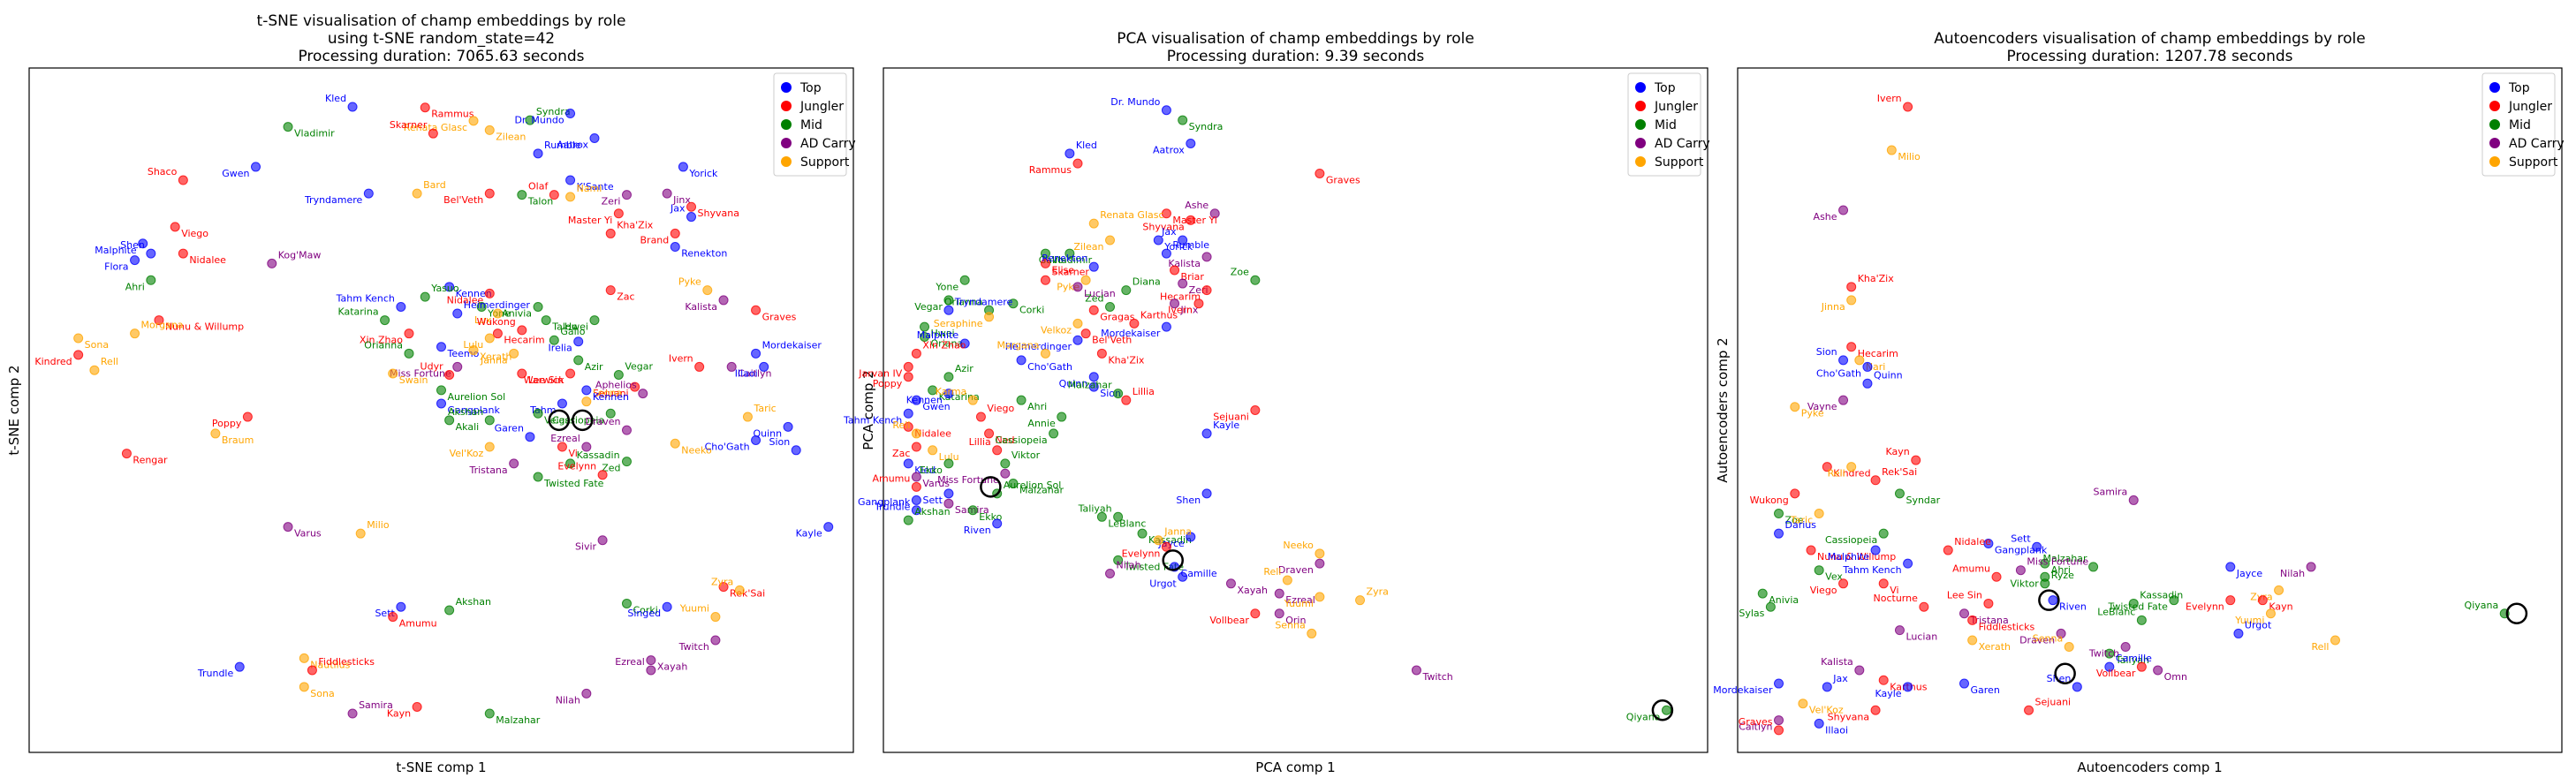  Describe the element at coordinates (933, 500) in the screenshot. I see `point-label: Sett` at that location.